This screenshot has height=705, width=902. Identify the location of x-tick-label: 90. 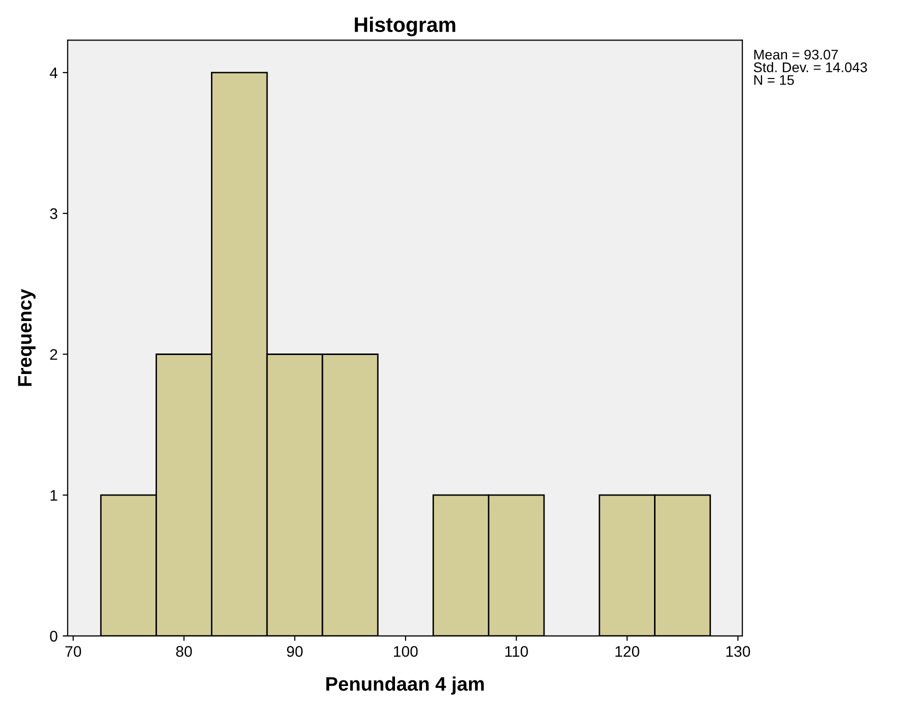
(294, 651).